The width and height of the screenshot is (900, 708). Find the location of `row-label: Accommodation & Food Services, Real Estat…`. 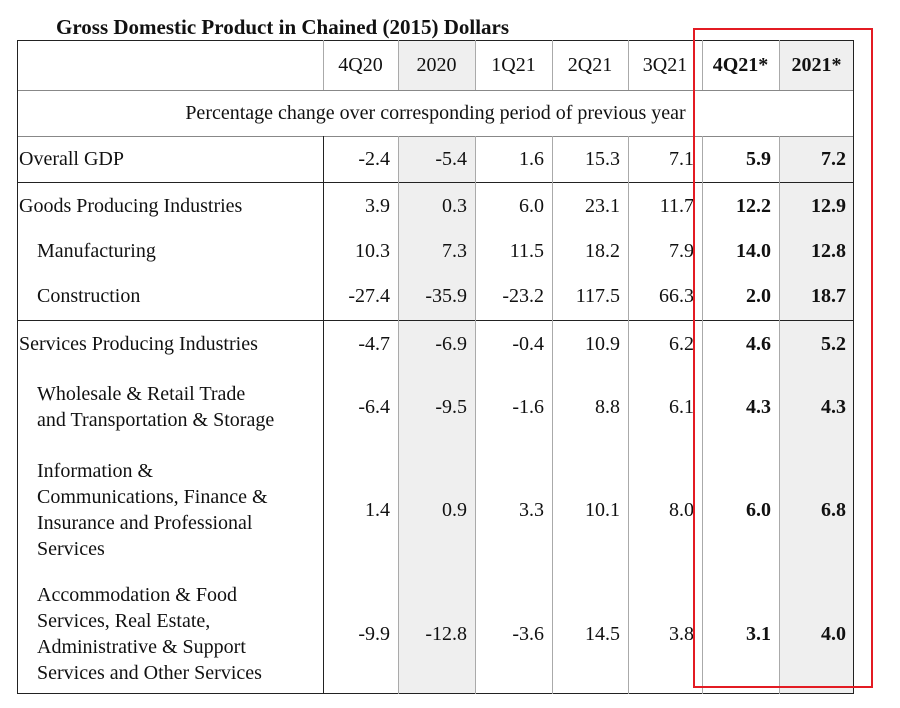

row-label: Accommodation & Food Services, Real Estat… is located at coordinates (170, 633).